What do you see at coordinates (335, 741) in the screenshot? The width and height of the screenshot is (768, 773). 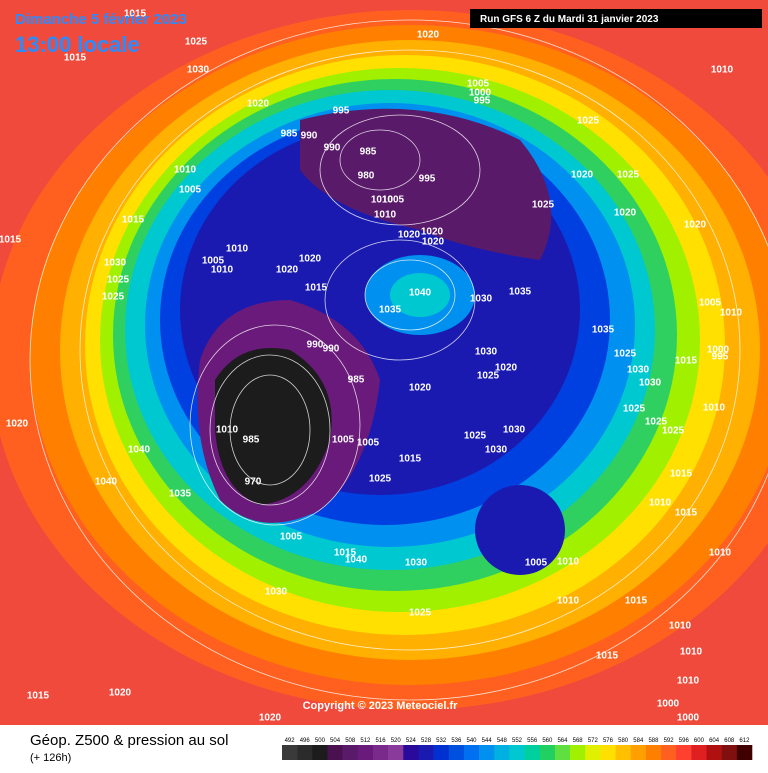 I see `scale-tick-label: 504` at bounding box center [335, 741].